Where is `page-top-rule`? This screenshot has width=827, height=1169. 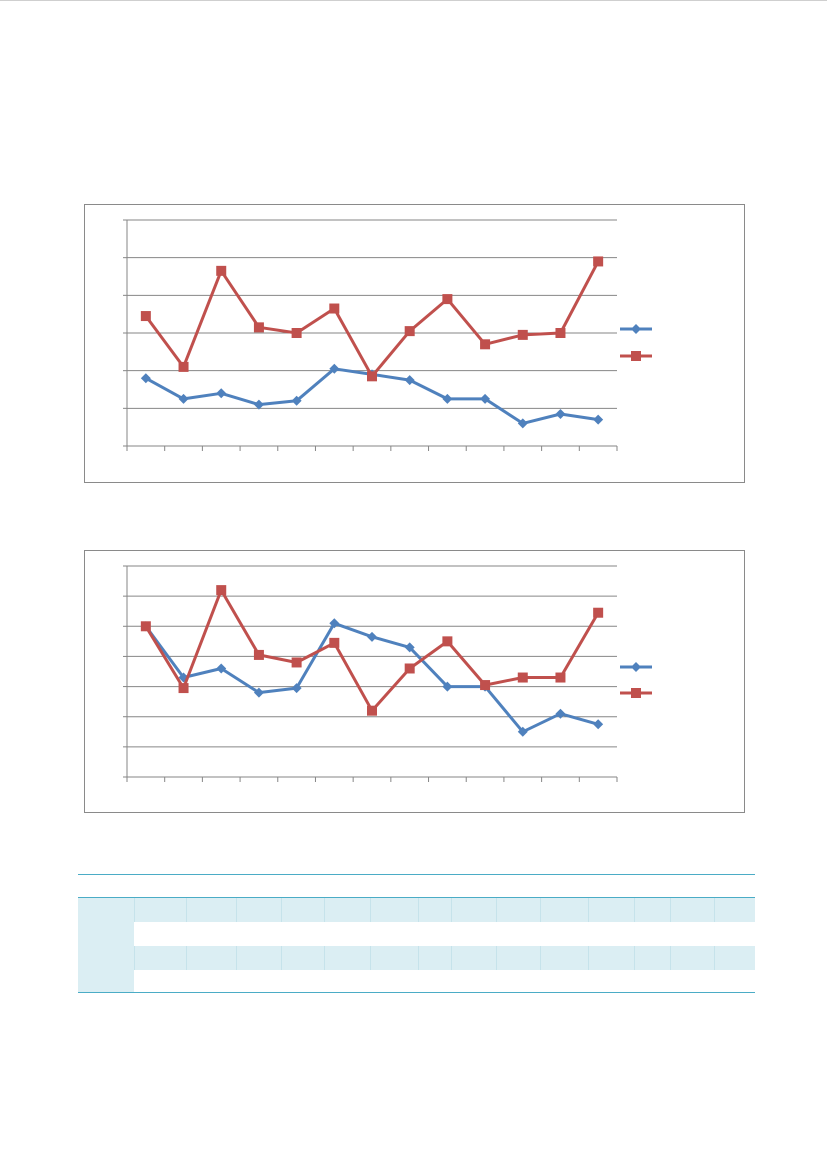
page-top-rule is located at coordinates (413, 0).